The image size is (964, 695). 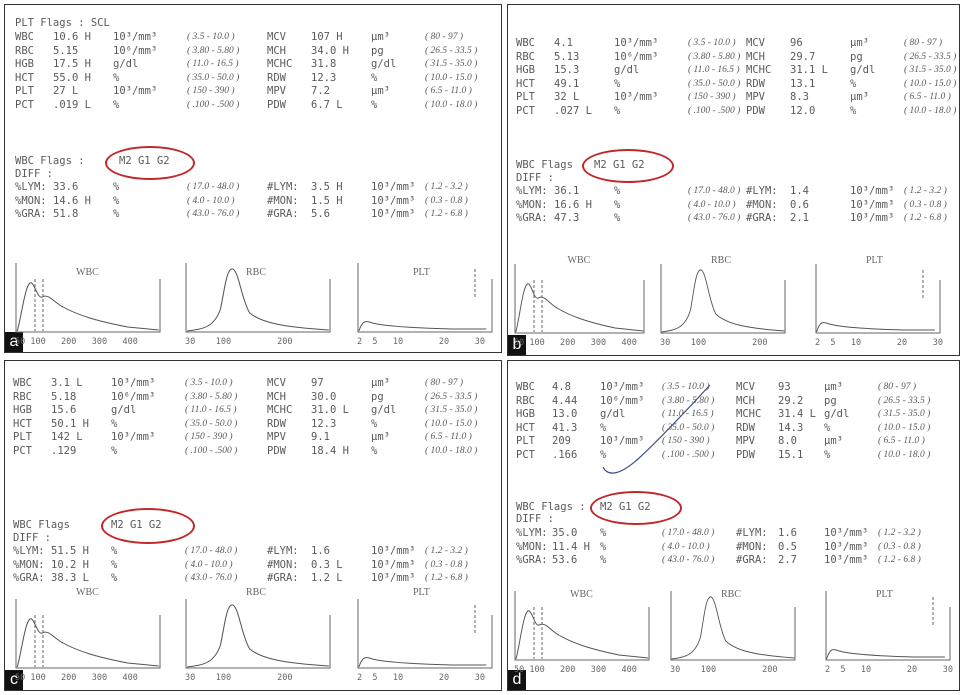 I want to click on param-value: 1.5 H, so click(x=327, y=200).